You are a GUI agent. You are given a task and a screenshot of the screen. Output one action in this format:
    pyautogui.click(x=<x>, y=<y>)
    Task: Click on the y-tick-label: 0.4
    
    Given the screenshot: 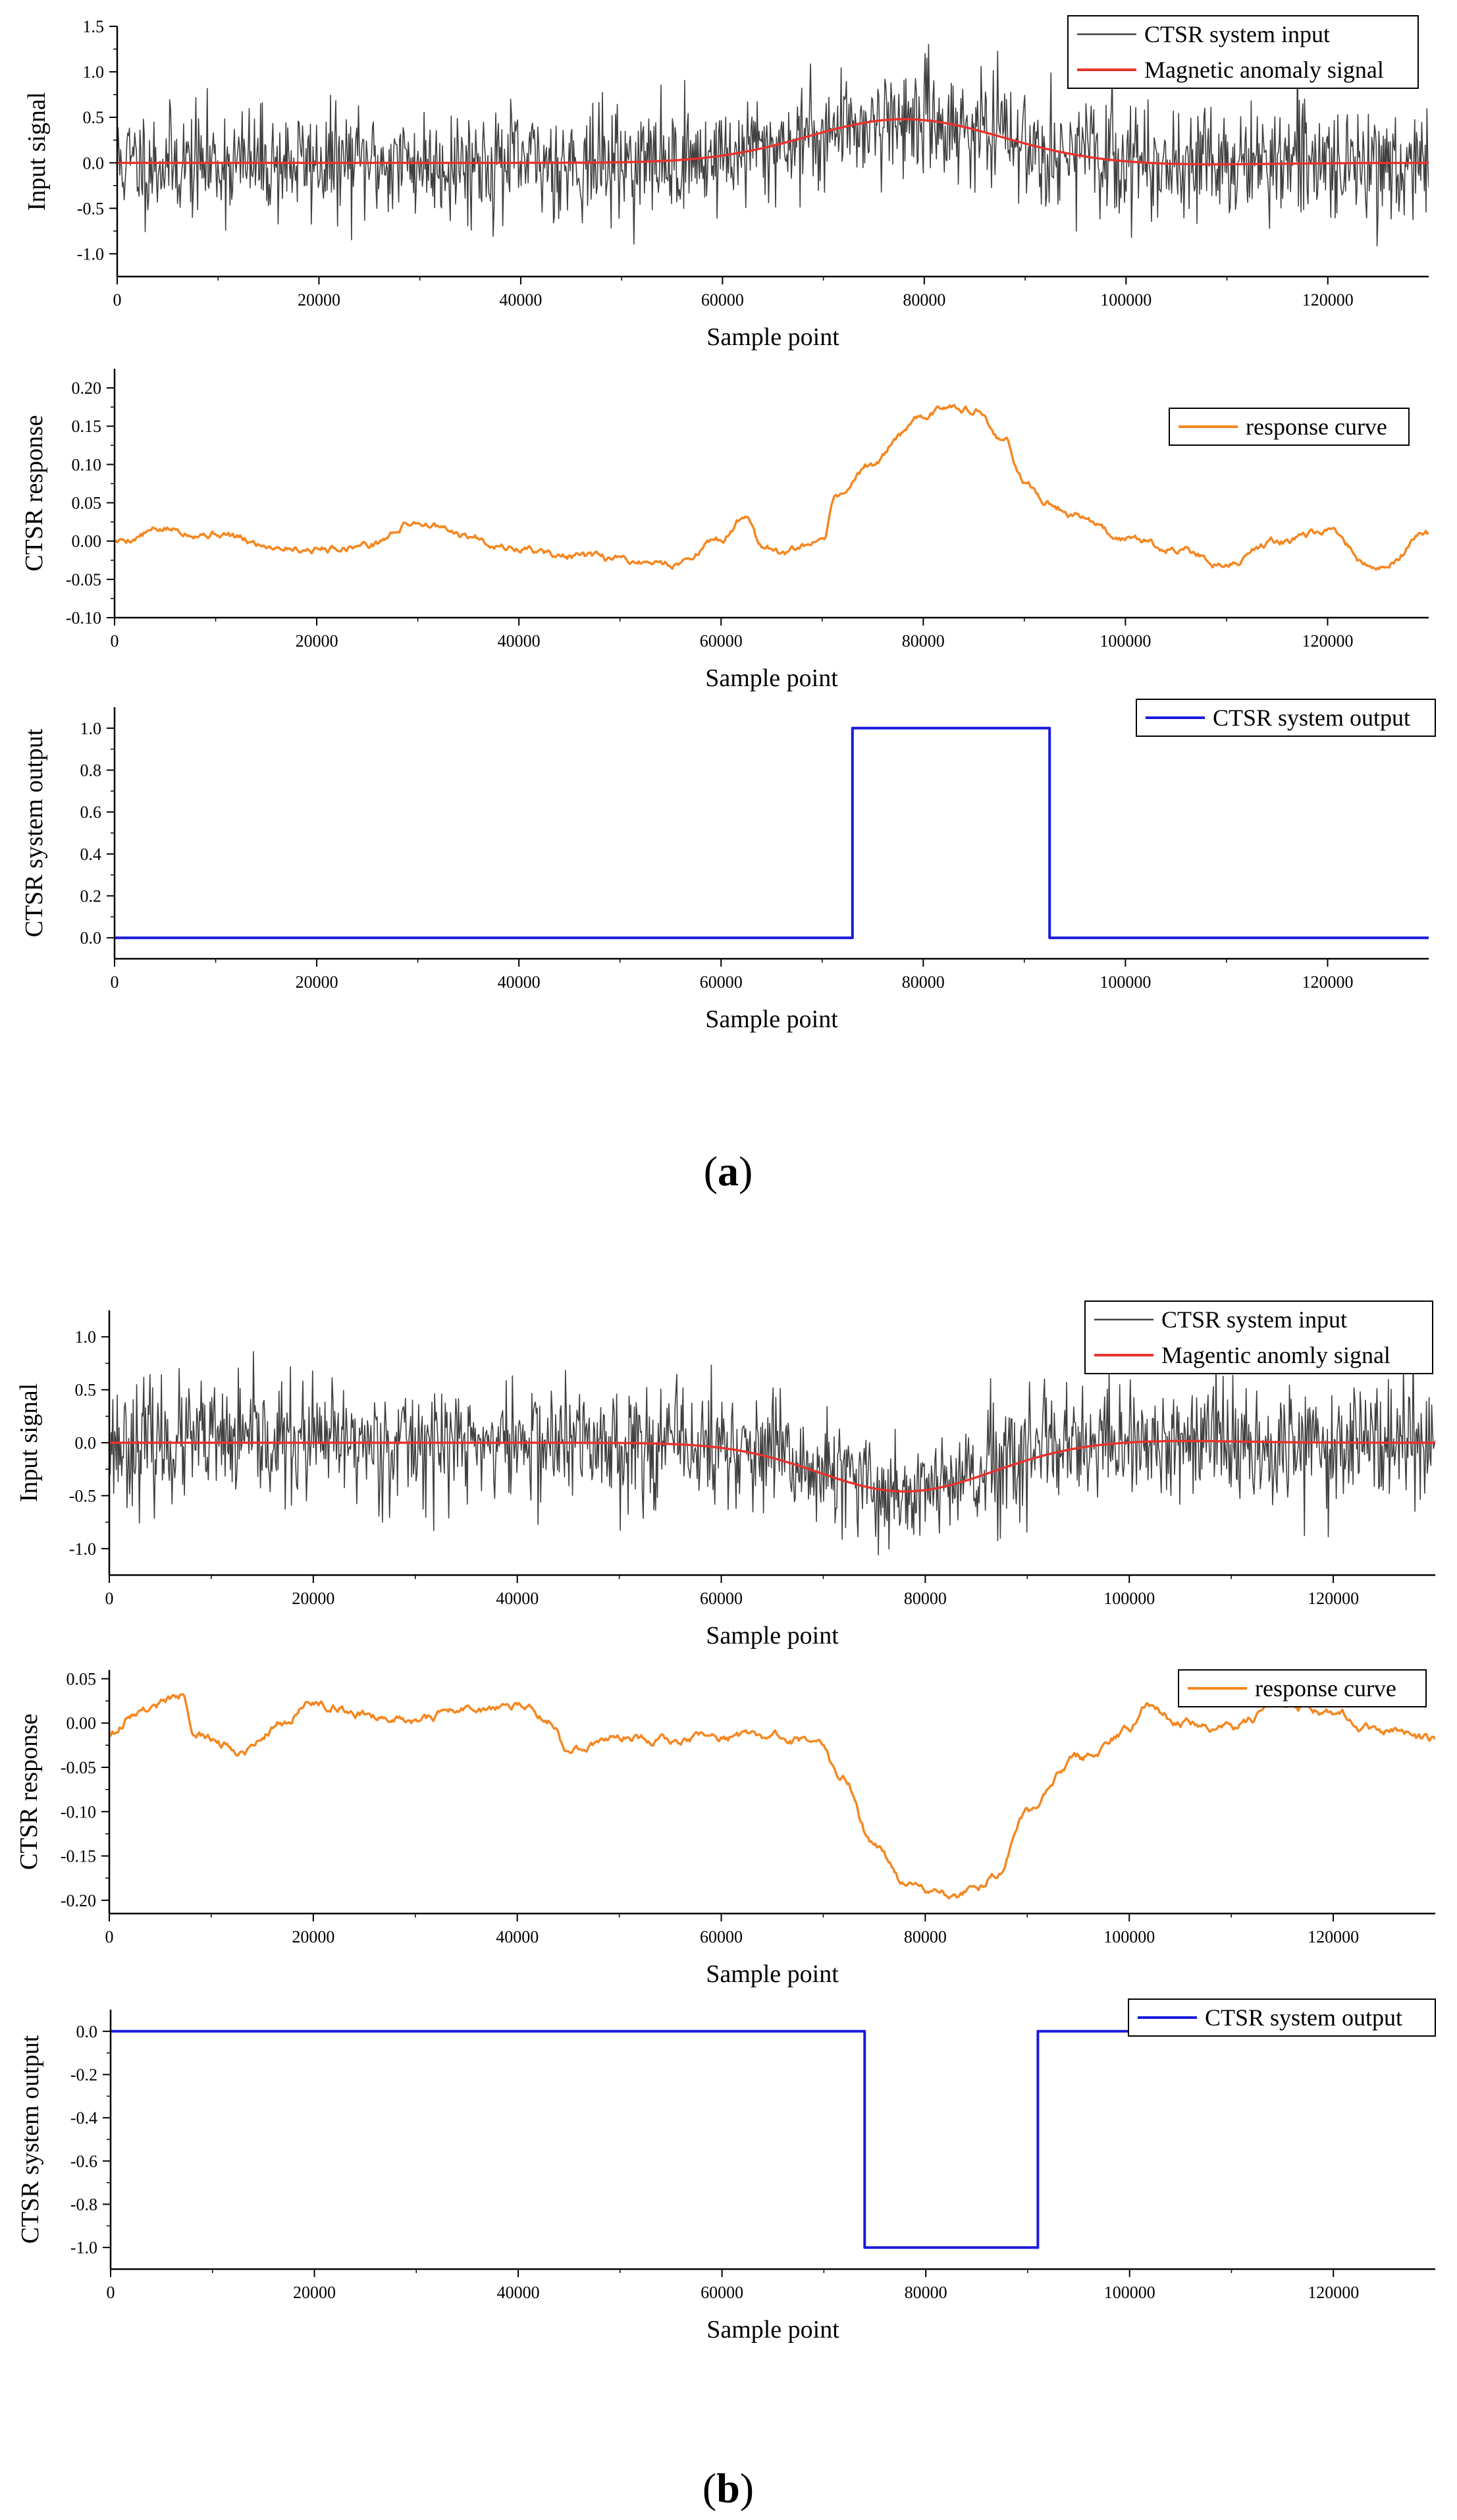 What is the action you would take?
    pyautogui.click(x=91, y=854)
    